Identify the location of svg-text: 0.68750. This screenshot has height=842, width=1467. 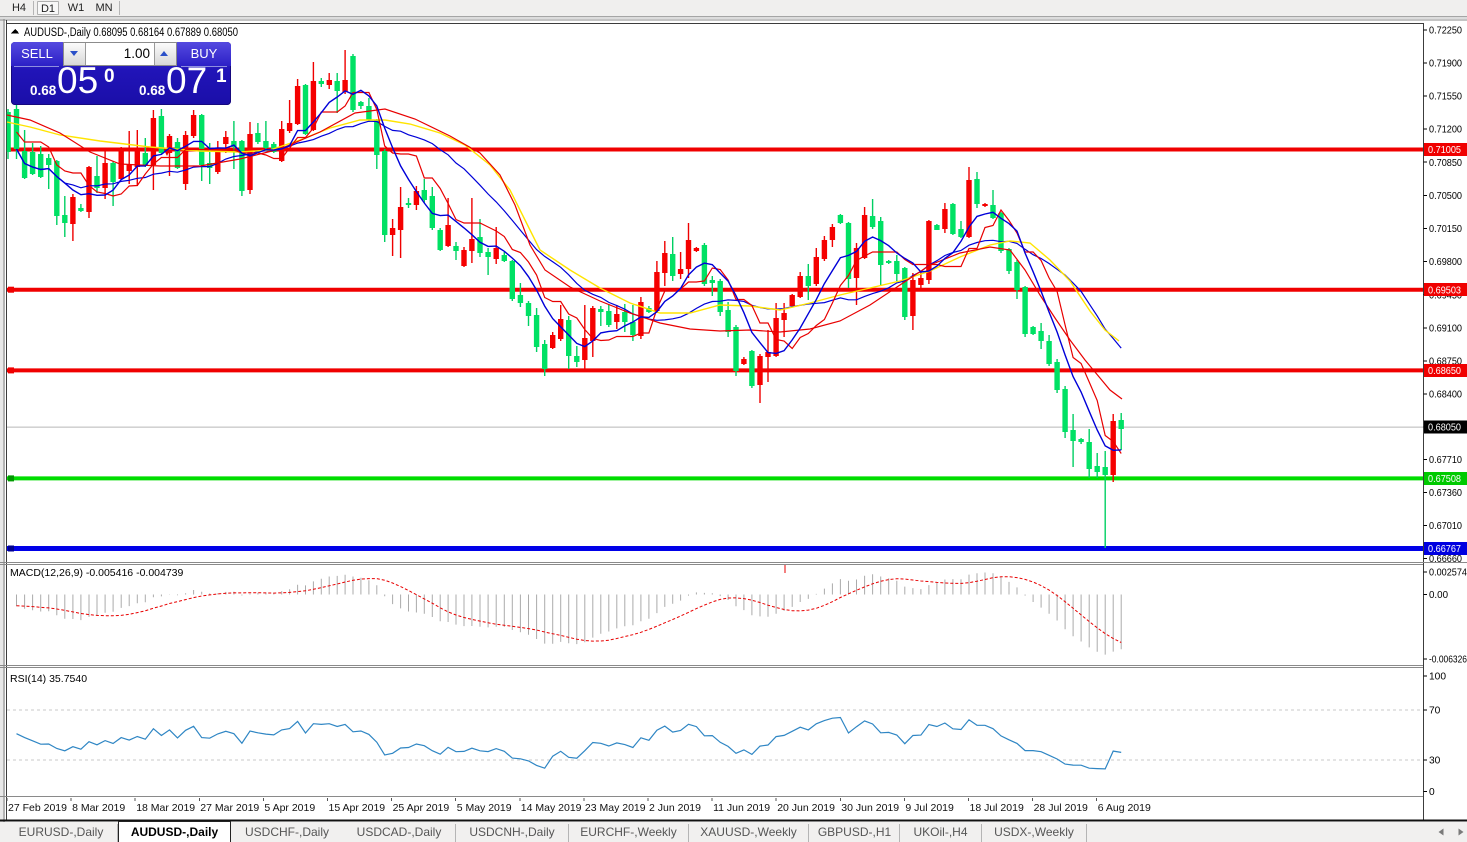
(1445, 362).